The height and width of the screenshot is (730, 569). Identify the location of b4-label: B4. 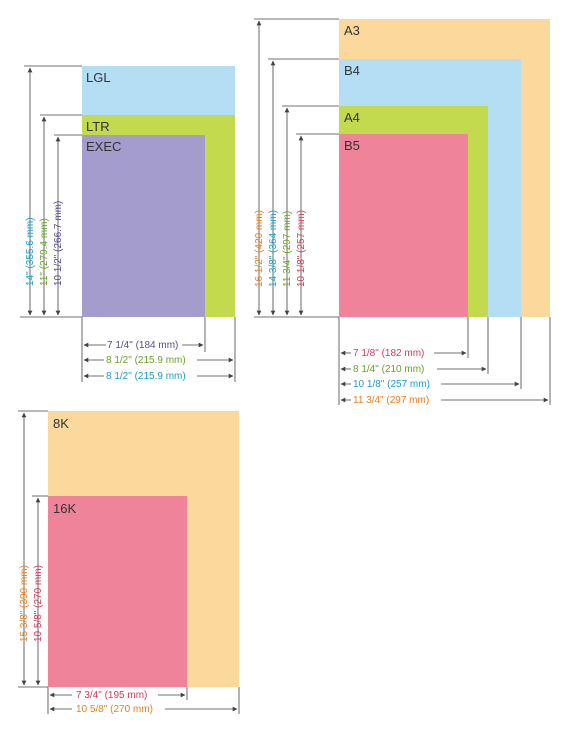
(352, 70).